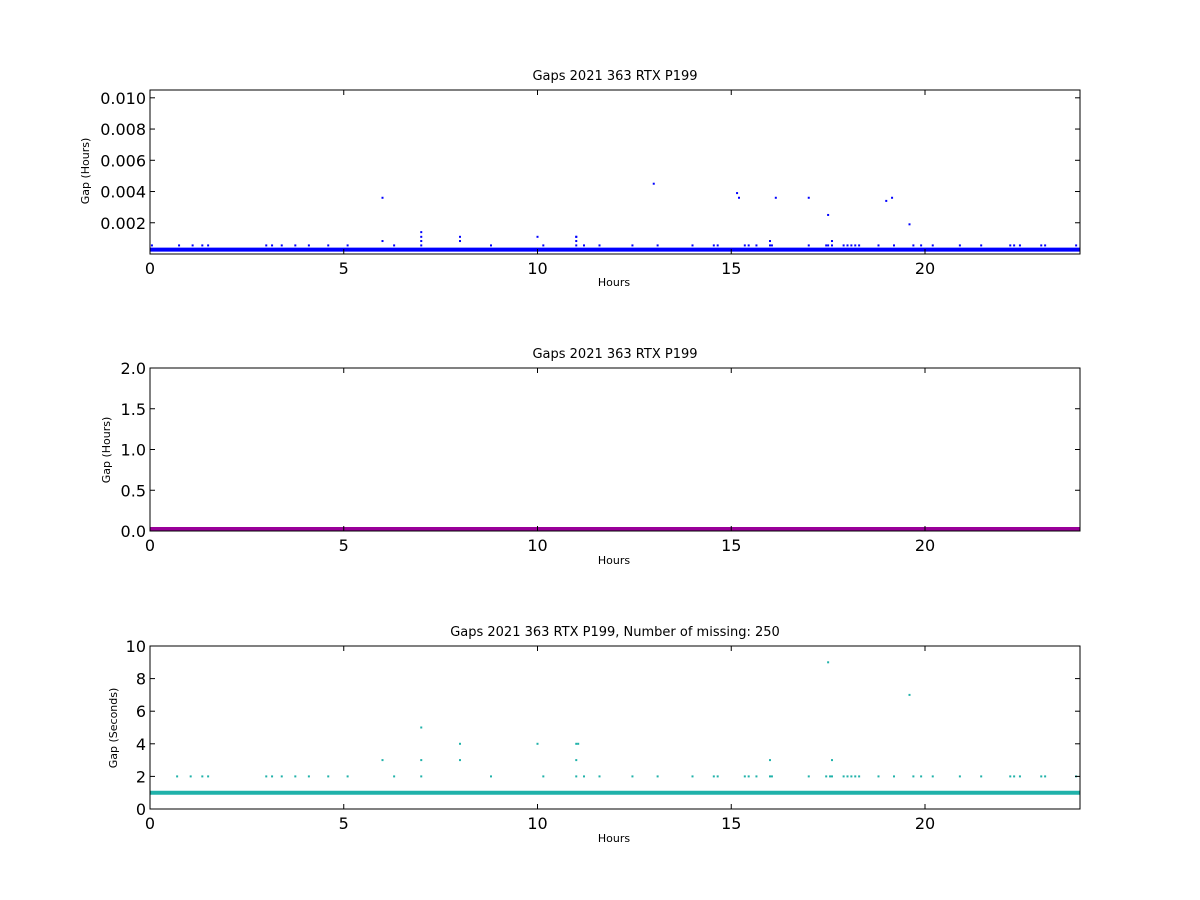 This screenshot has width=1200, height=900. Describe the element at coordinates (133, 490) in the screenshot. I see `y-tick-label: 0.5` at that location.